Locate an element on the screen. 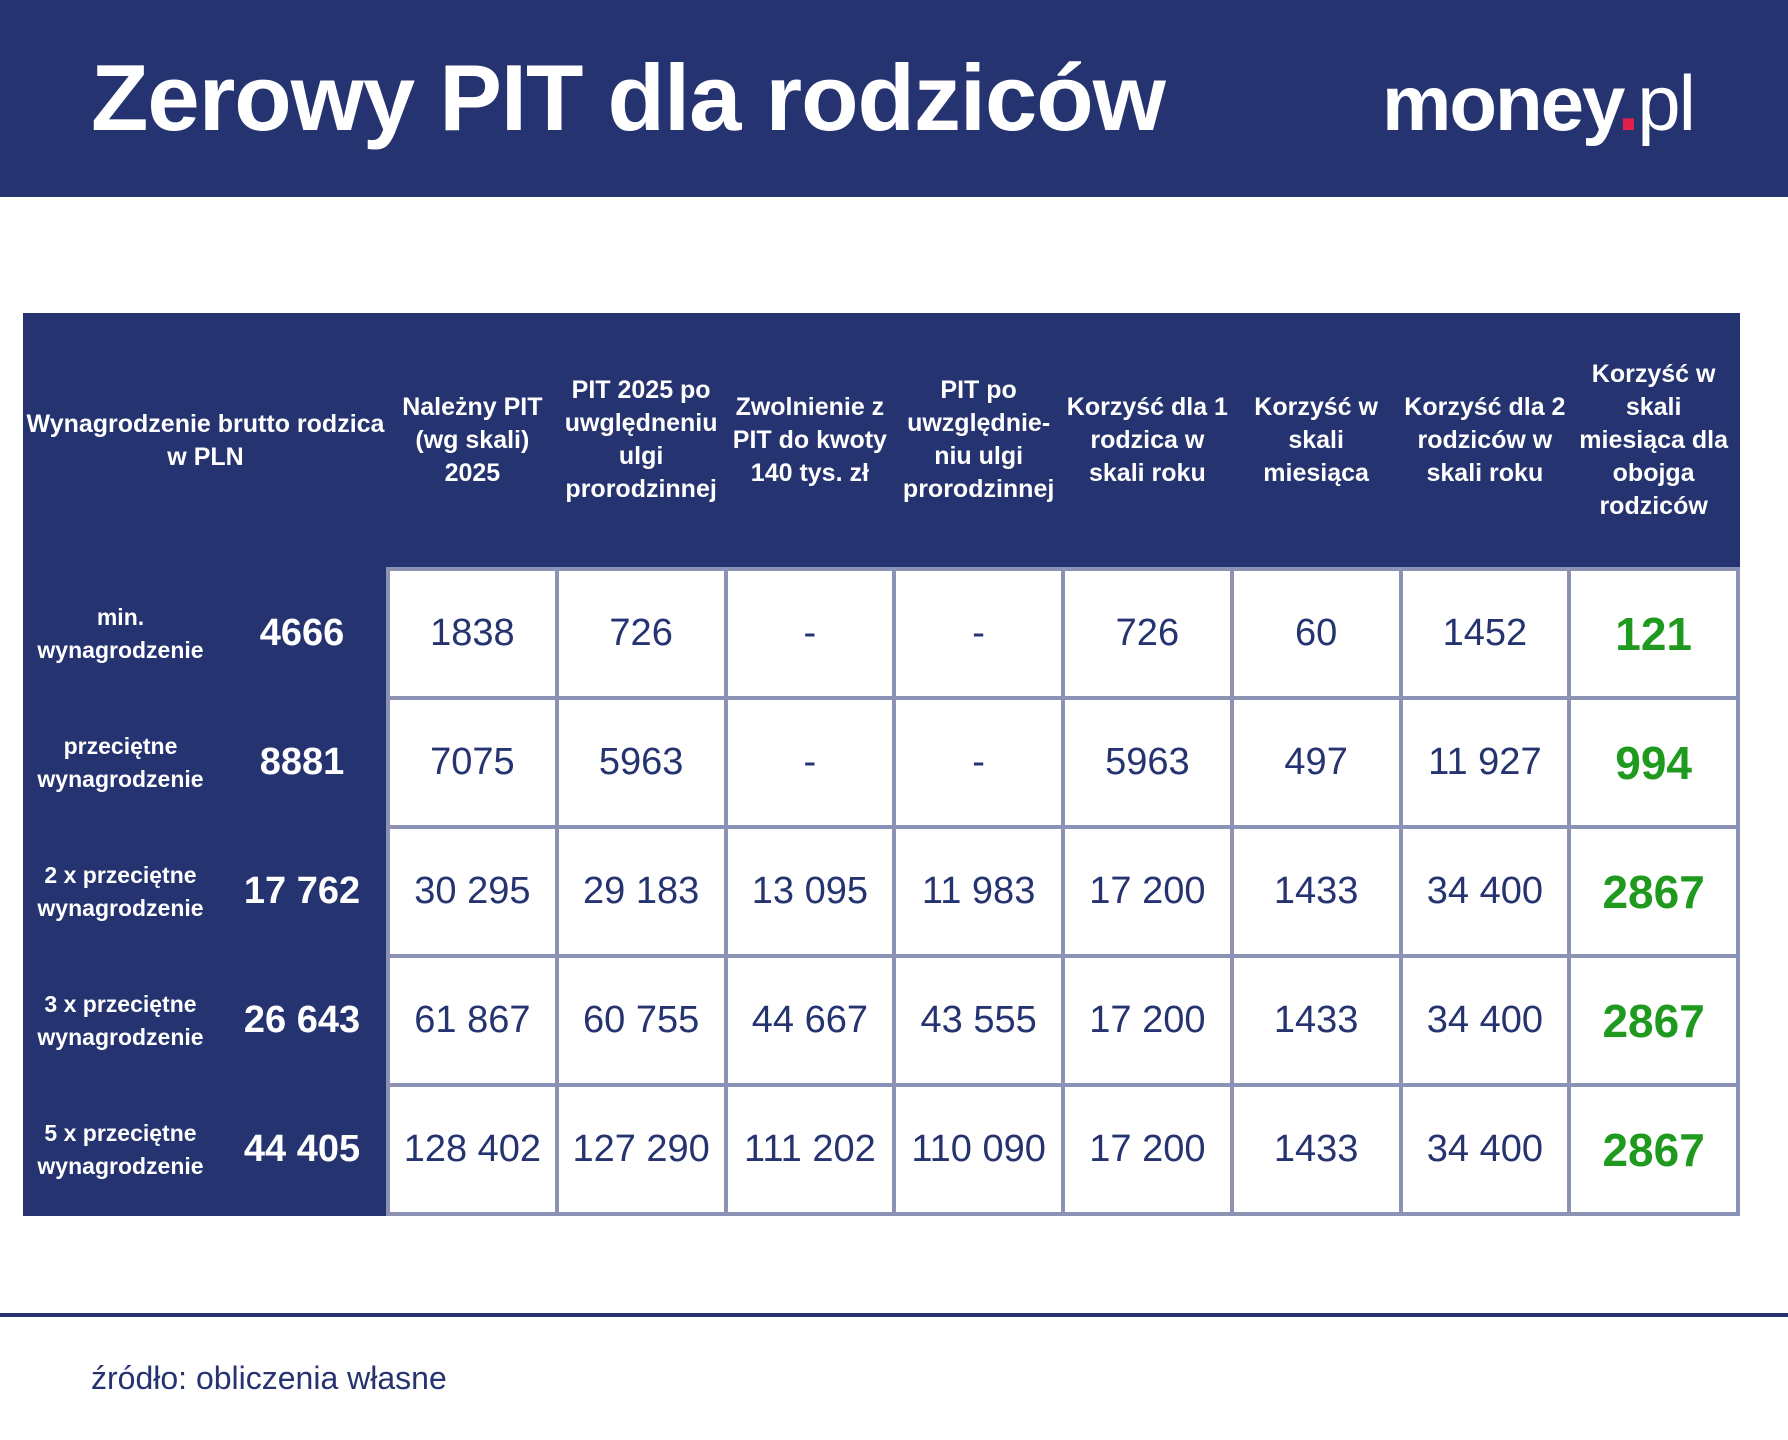  table-cell: 60 is located at coordinates (1316, 633).